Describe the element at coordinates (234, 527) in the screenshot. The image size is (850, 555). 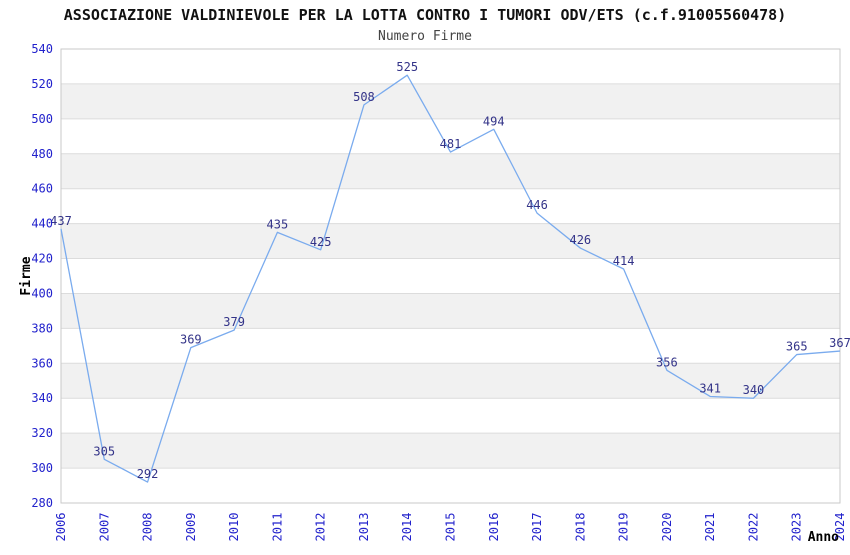
I see `x-tick-label: 2010` at that location.